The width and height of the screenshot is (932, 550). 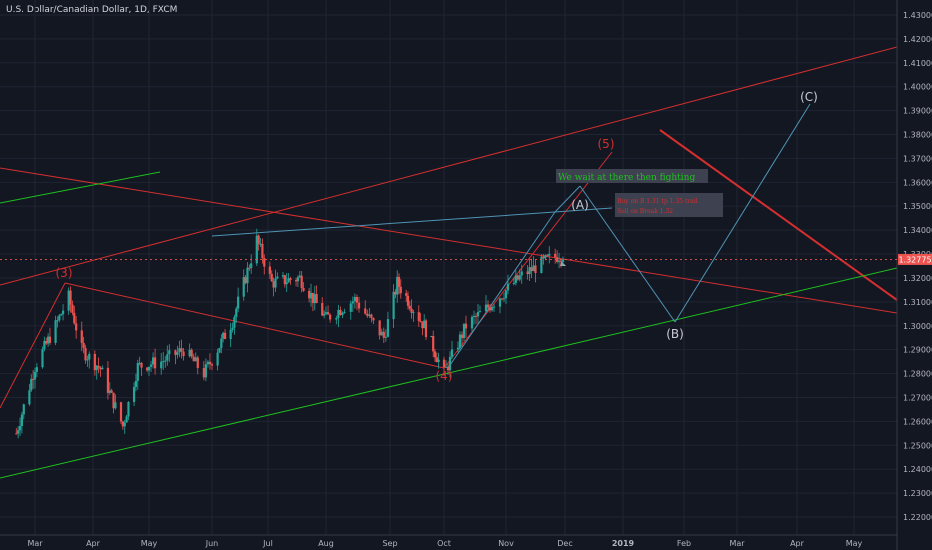 What do you see at coordinates (657, 201) in the screenshot?
I see `note-small-text-1: Buy on B 1.31 tp 1.35 trail` at bounding box center [657, 201].